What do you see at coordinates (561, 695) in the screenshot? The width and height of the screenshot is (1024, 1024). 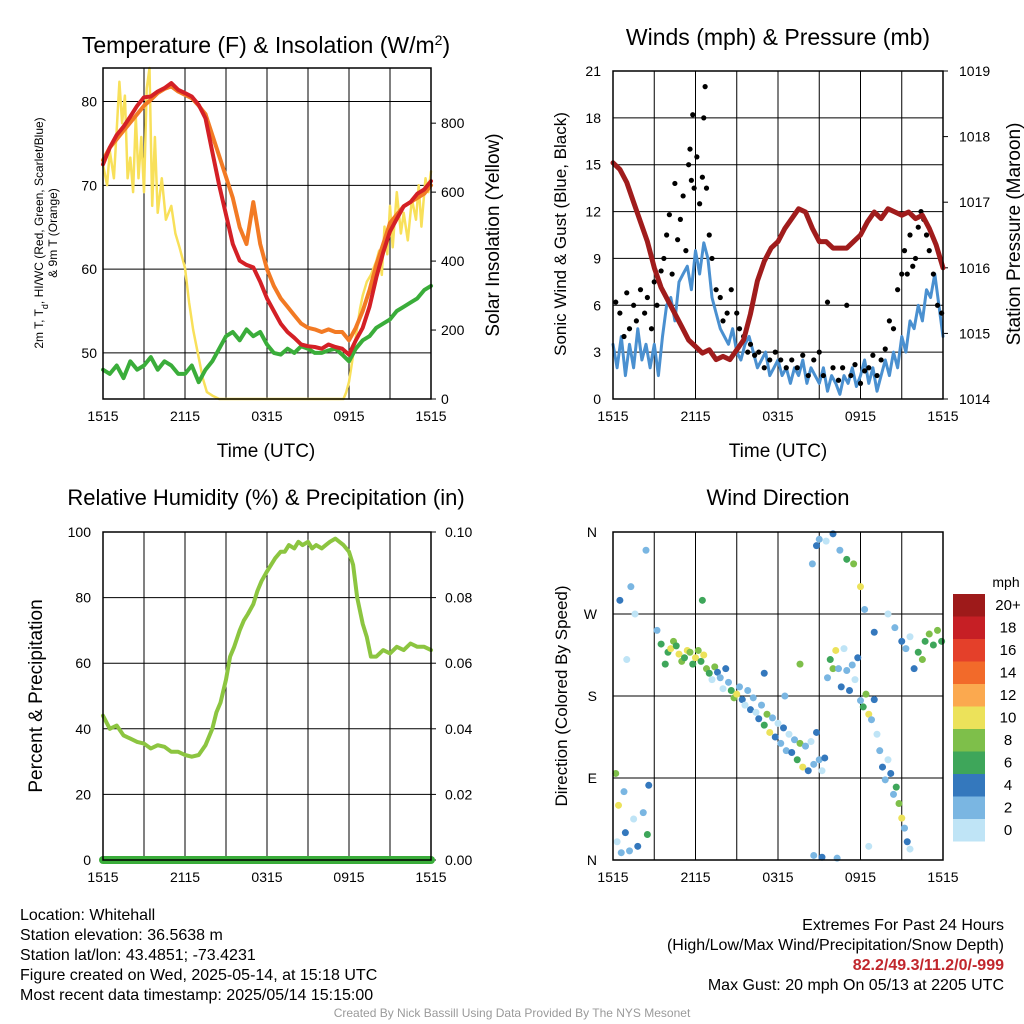 I see `direction-y-axis-label: Direction (Colored By Speed)` at bounding box center [561, 695].